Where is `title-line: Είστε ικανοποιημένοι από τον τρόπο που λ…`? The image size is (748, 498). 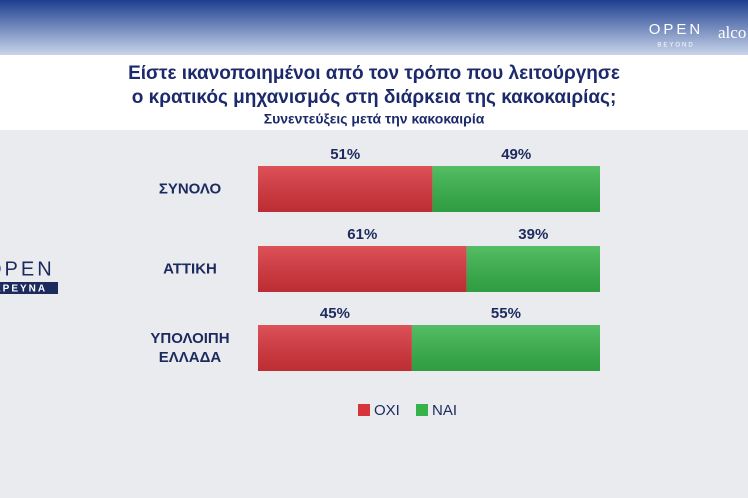 title-line: Είστε ικανοποιημένοι από τον τρόπο που λ… is located at coordinates (374, 73).